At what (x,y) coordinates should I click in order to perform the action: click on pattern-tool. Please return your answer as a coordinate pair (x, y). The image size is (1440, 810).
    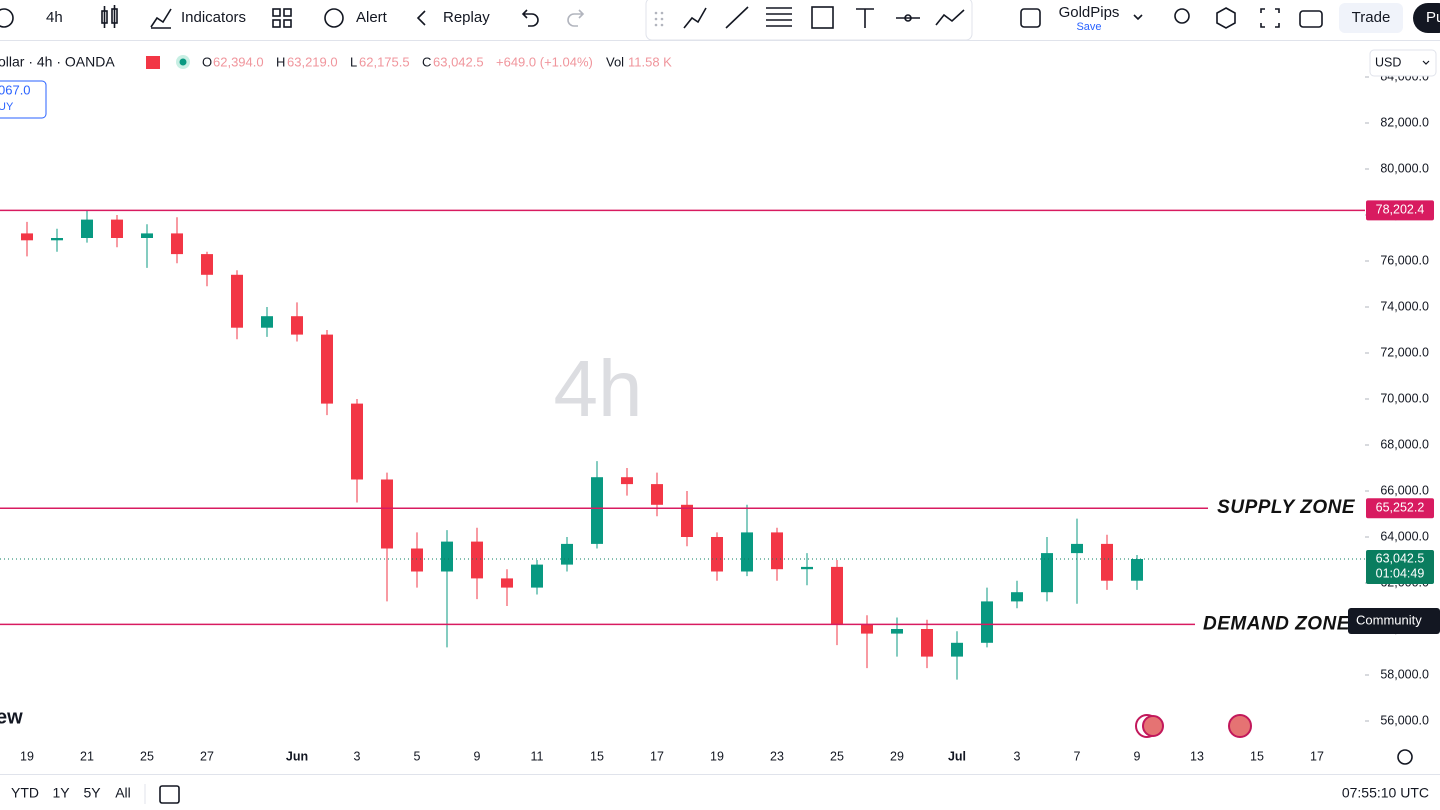
    Looking at the image, I should click on (950, 17).